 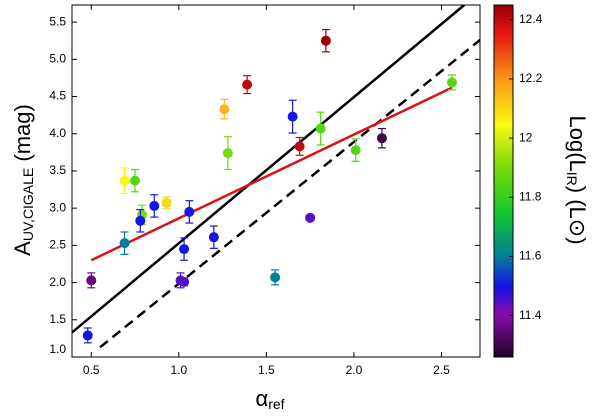 What do you see at coordinates (178, 370) in the screenshot?
I see `x-tick-label: 1.0` at bounding box center [178, 370].